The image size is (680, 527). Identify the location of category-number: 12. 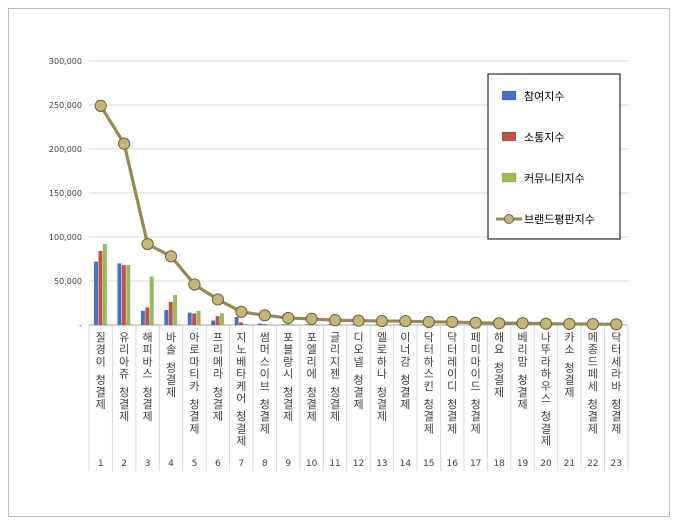
(358, 464).